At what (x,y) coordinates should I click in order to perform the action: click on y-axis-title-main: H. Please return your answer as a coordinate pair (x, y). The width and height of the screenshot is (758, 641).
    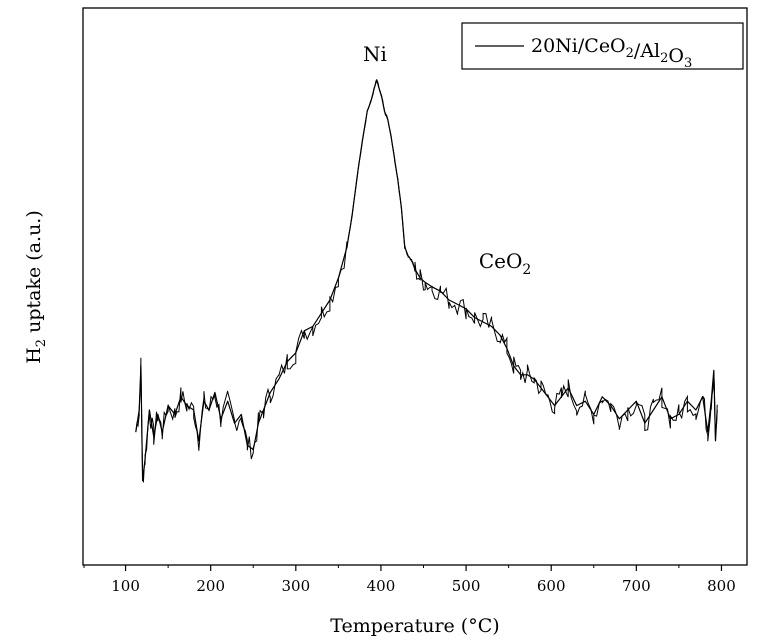
    Looking at the image, I should click on (34, 355).